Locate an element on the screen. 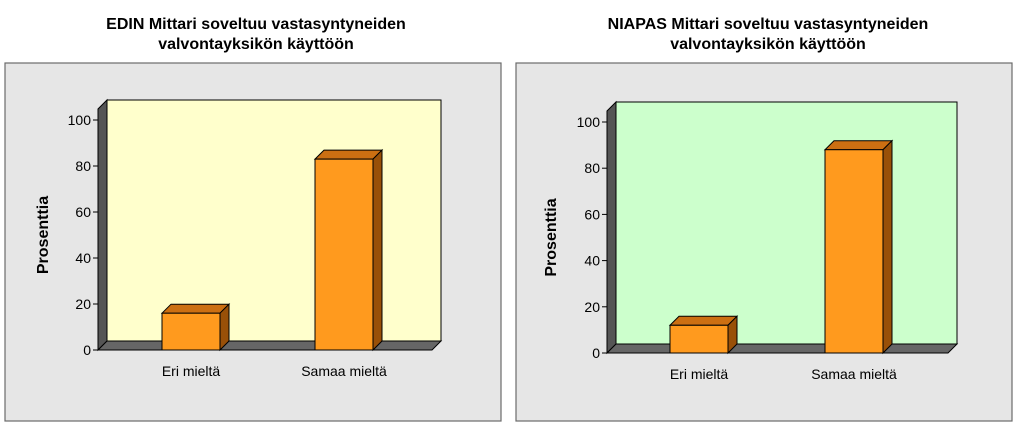 The height and width of the screenshot is (430, 1024). chart-title-line-1: EDIN Mittari soveltuu vastasyntyneiden is located at coordinates (256, 24).